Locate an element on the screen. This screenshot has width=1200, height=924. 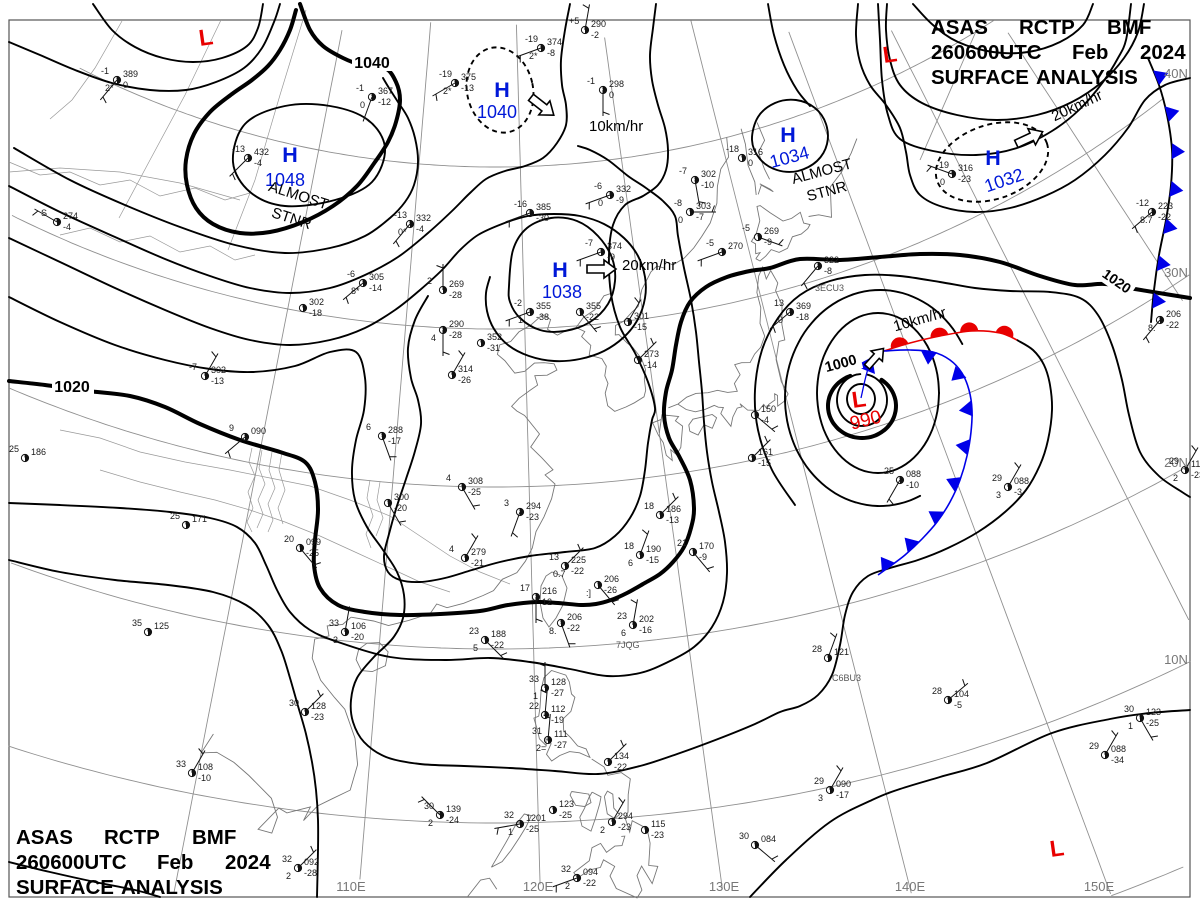
svg-text: 10N is located at coordinates (1176, 659).